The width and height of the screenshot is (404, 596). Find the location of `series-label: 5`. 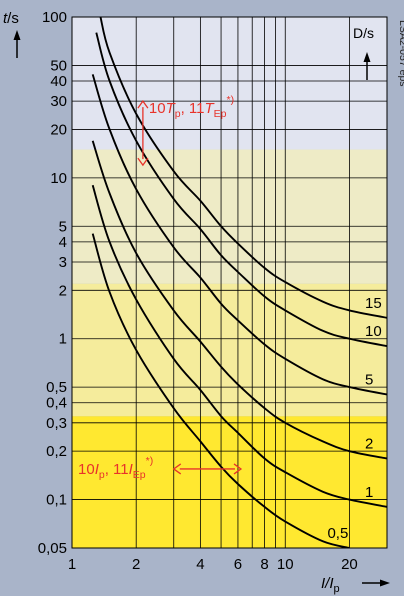

series-label: 5 is located at coordinates (369, 380).